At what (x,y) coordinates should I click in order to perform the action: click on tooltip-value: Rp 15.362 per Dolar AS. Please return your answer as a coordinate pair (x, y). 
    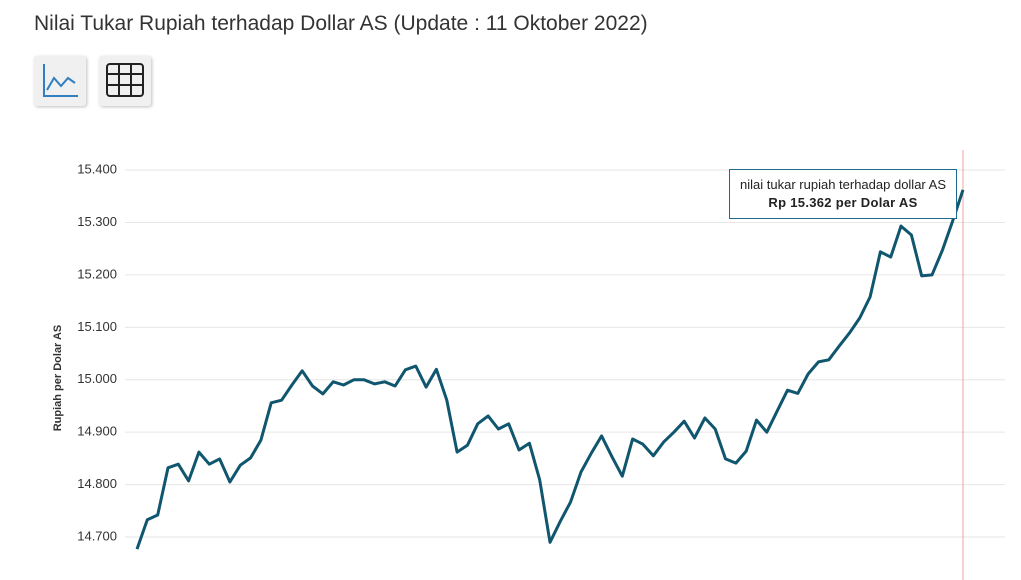
    Looking at the image, I should click on (843, 202).